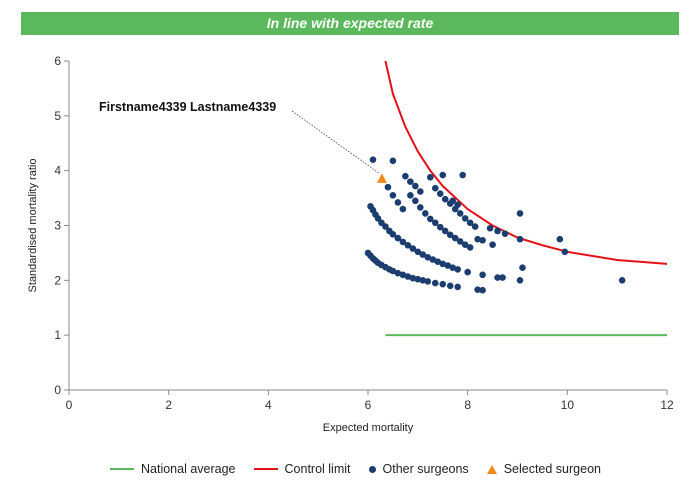 The image size is (700, 500). I want to click on legend-item-other-surgeons: Other surgeons, so click(418, 469).